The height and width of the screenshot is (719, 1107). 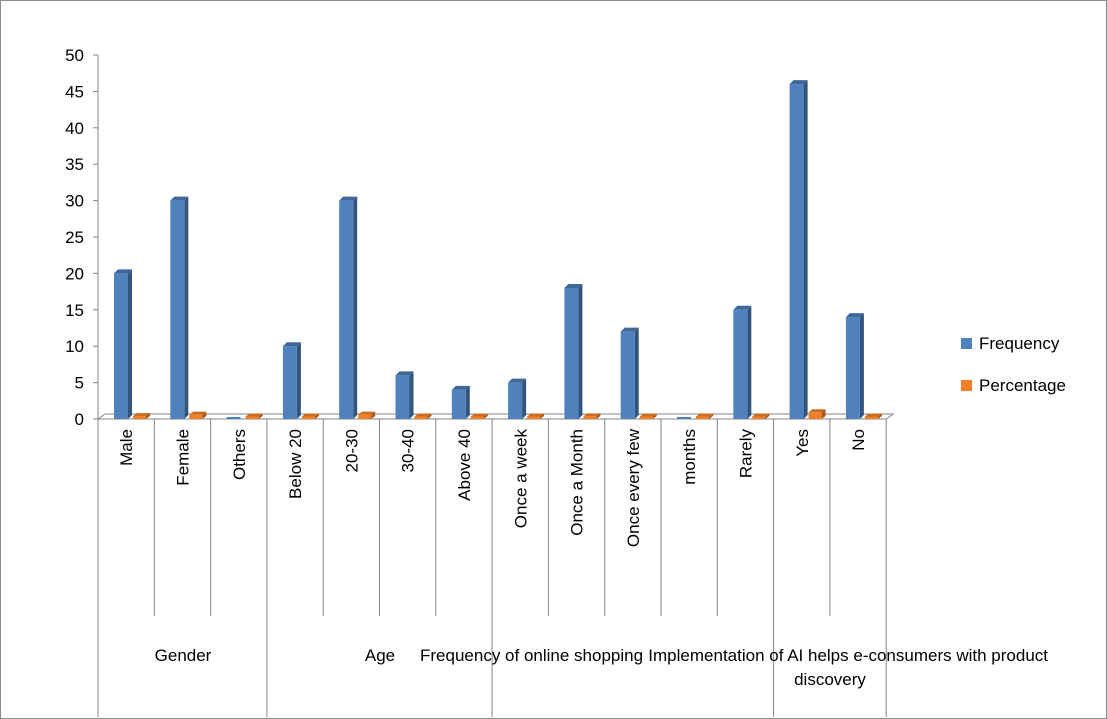 I want to click on x-tick-label: Others, so click(x=239, y=454).